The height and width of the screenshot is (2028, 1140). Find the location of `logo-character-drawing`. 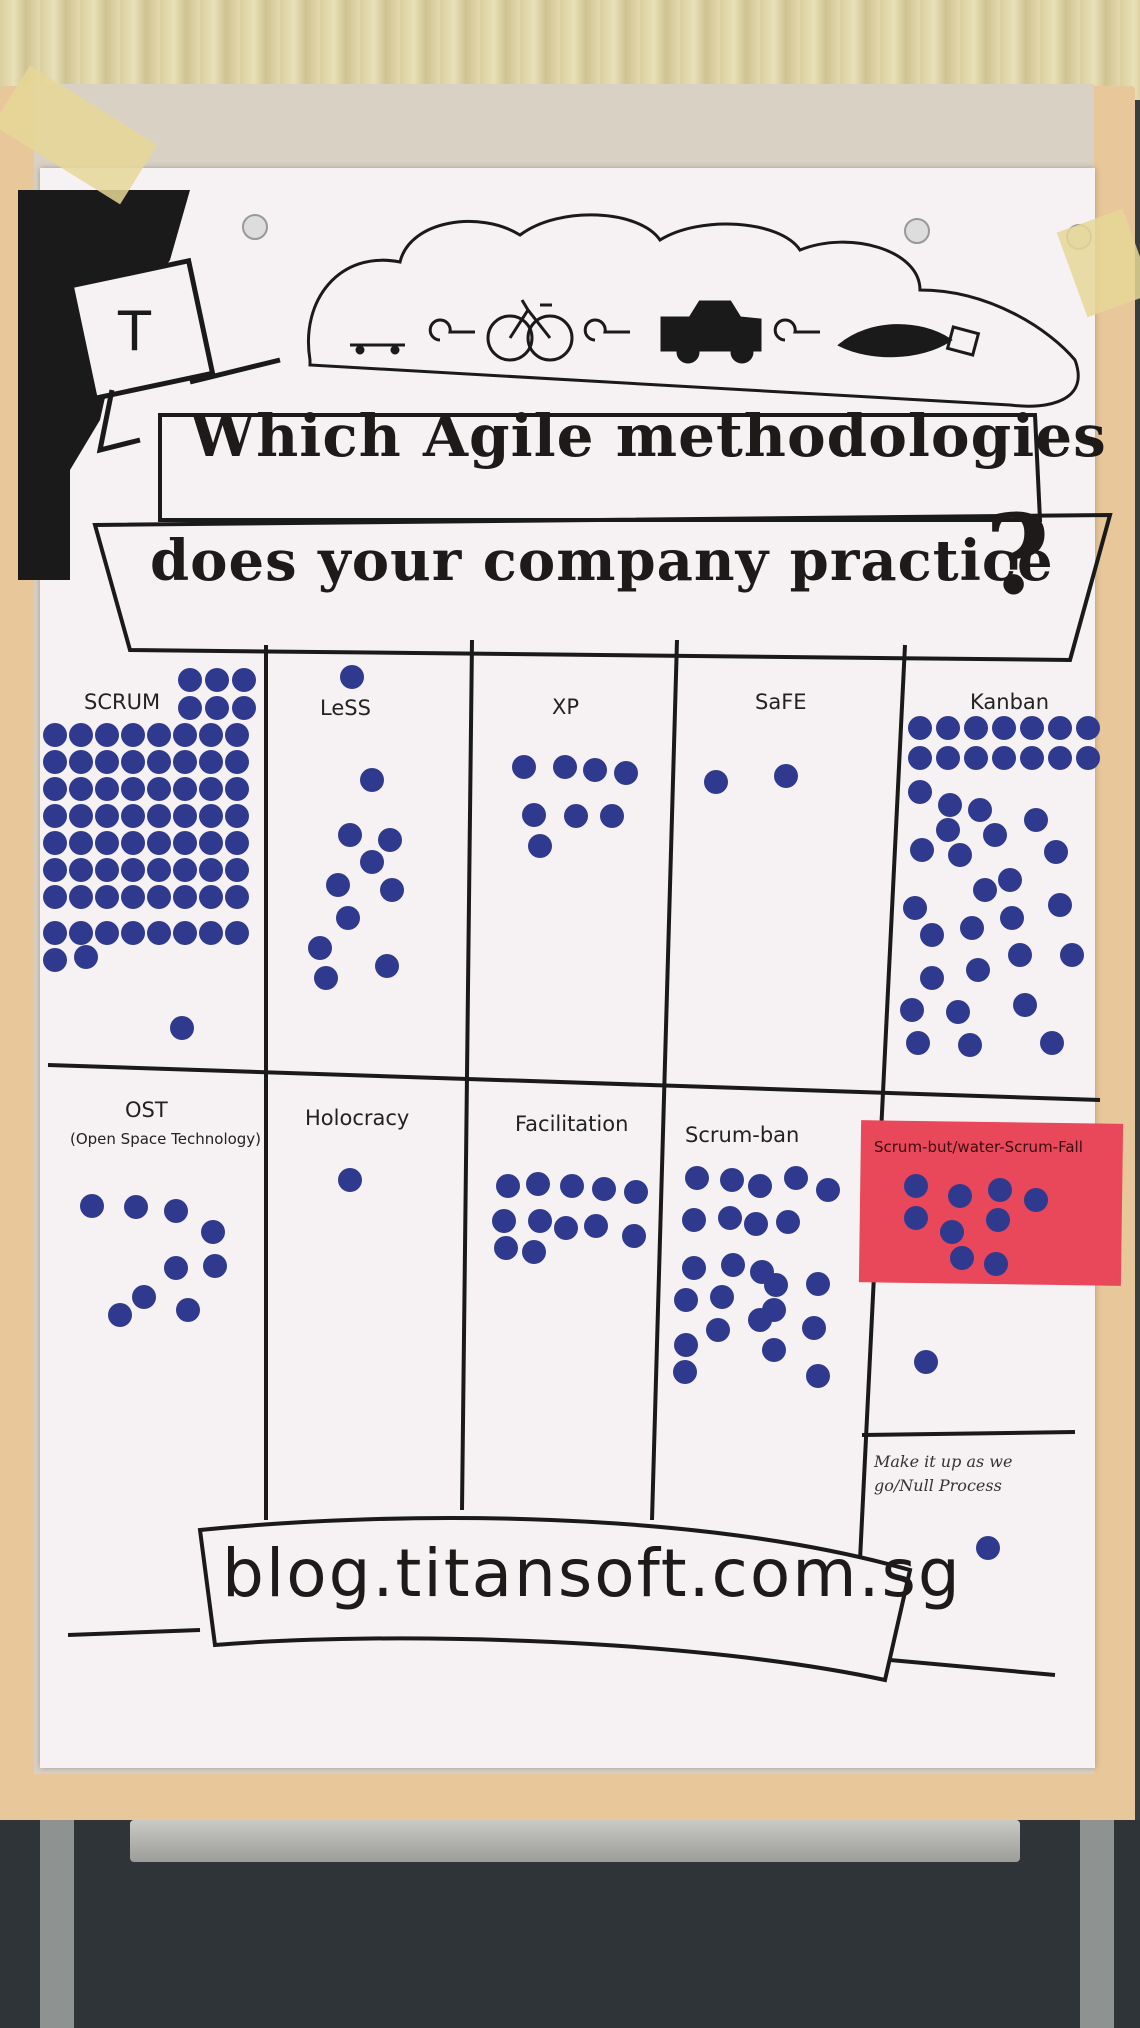

logo-character-drawing is located at coordinates (174, 355).